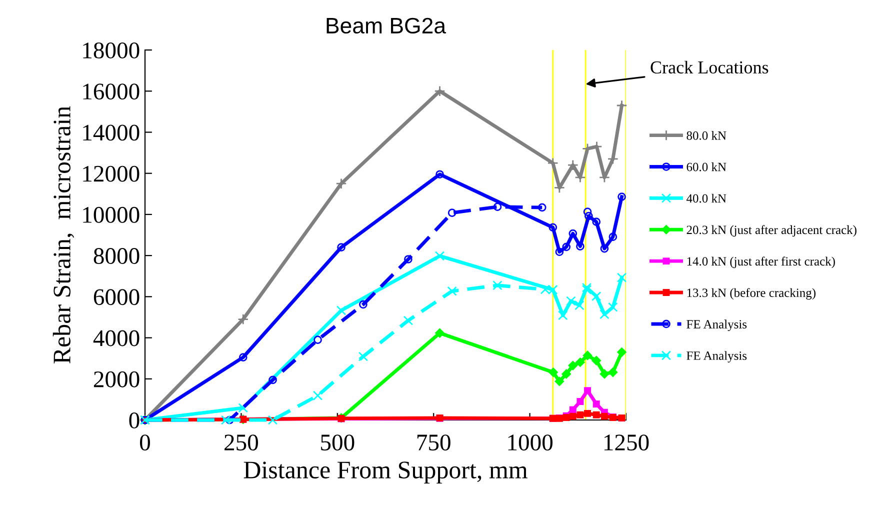 This screenshot has width=877, height=514. I want to click on y-tick-label: 14000, so click(111, 132).